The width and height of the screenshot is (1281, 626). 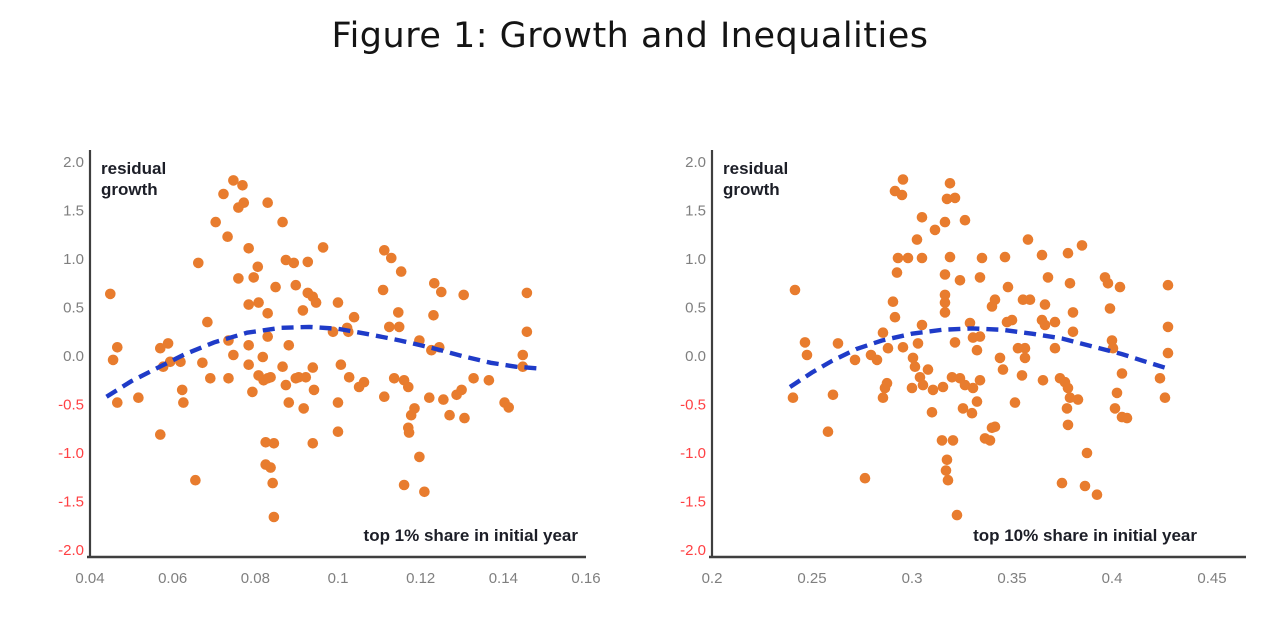 What do you see at coordinates (756, 179) in the screenshot?
I see `y-axis-label-right: residual growth` at bounding box center [756, 179].